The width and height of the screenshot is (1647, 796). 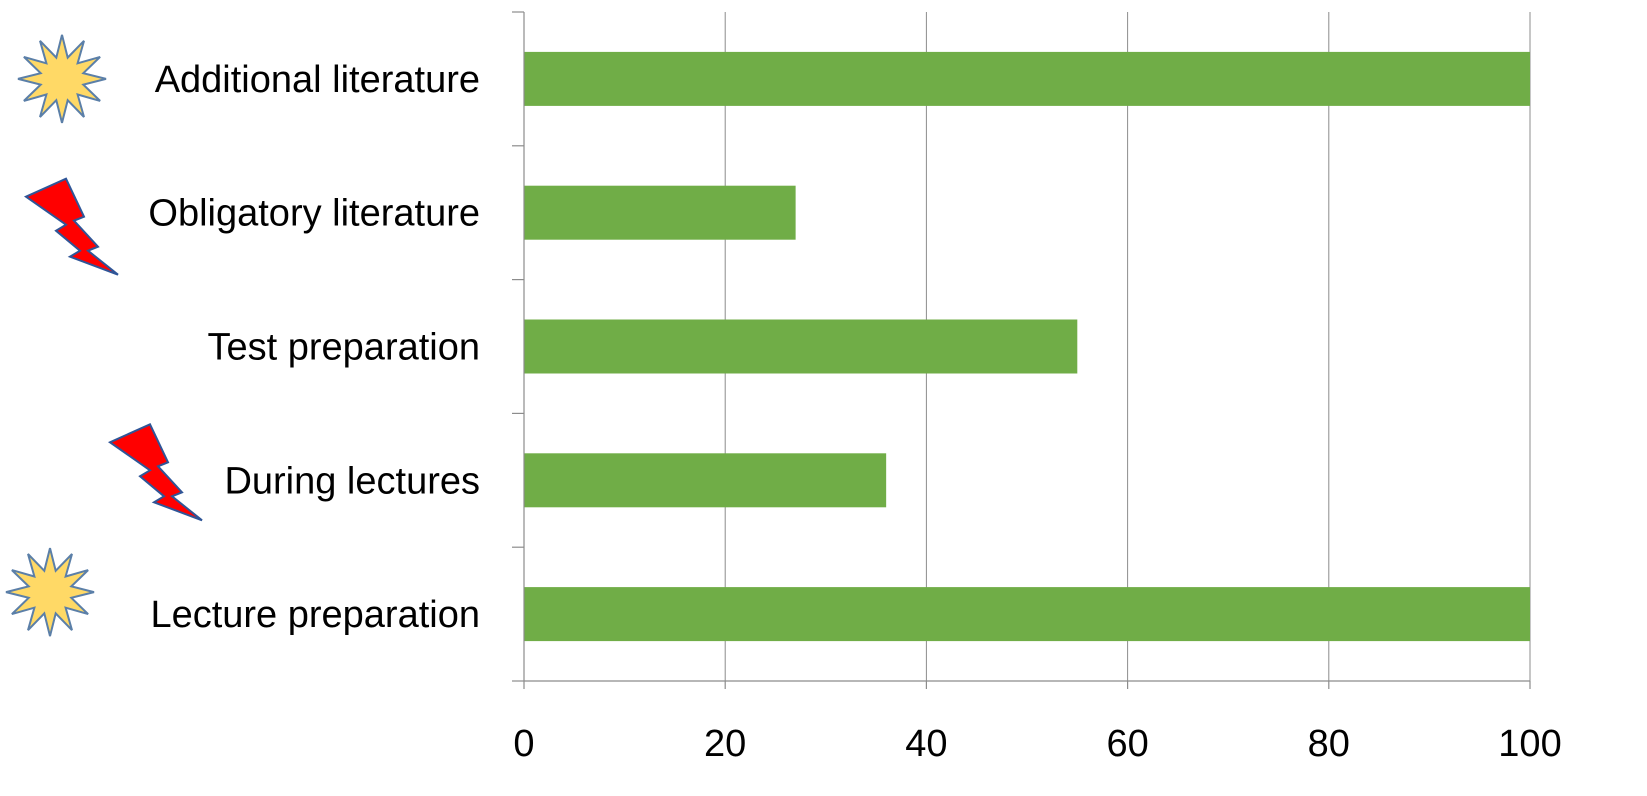 I want to click on bar-lecture-preparation, so click(x=1027, y=614).